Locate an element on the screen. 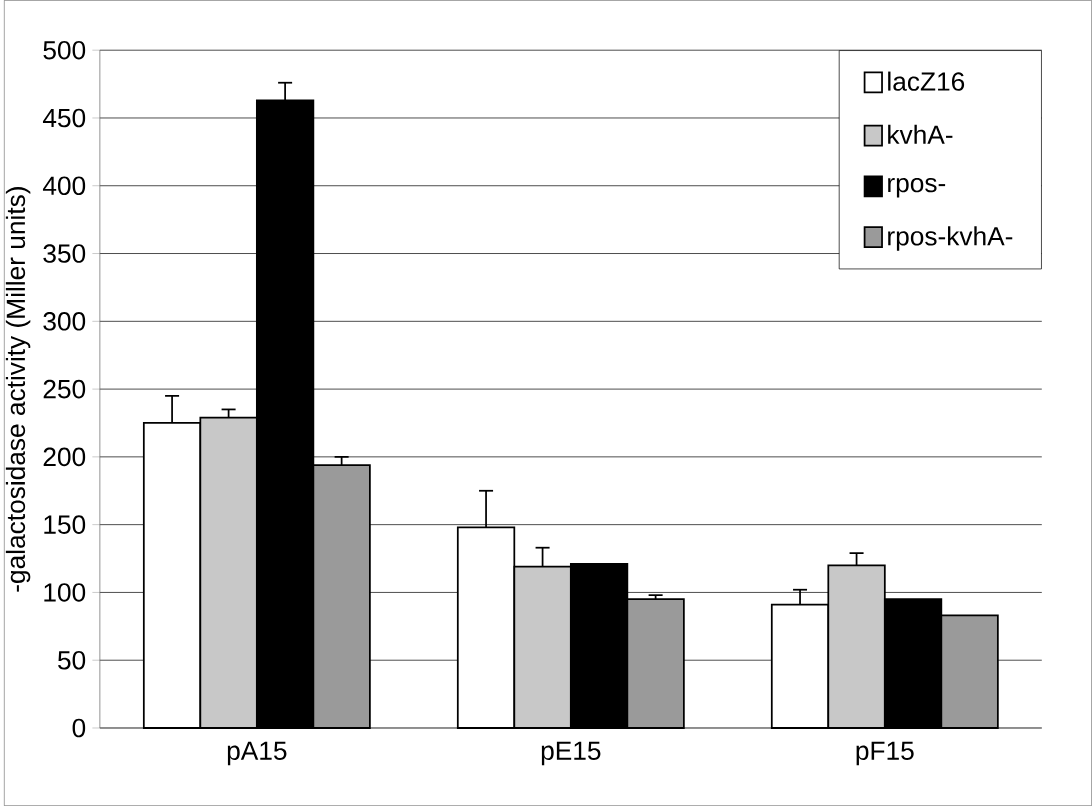  legend-label: rpos- is located at coordinates (917, 187).